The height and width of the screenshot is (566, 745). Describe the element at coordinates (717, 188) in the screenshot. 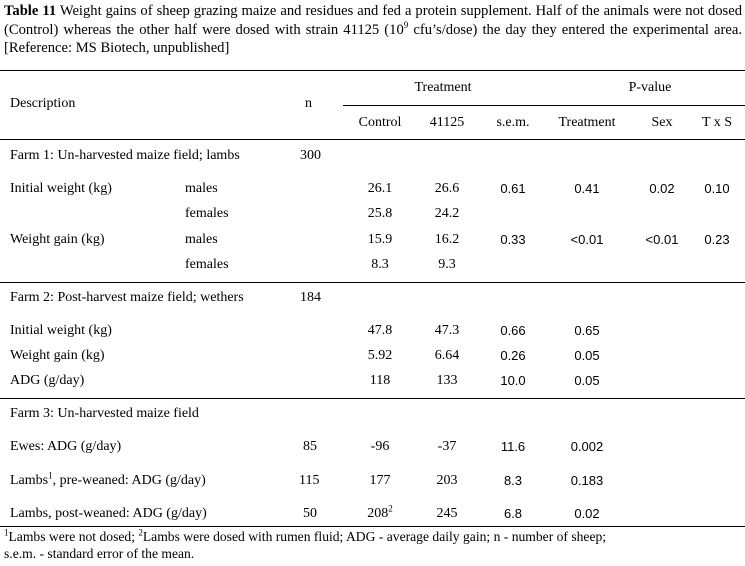

I see `cell-p-txs: 0.10` at that location.